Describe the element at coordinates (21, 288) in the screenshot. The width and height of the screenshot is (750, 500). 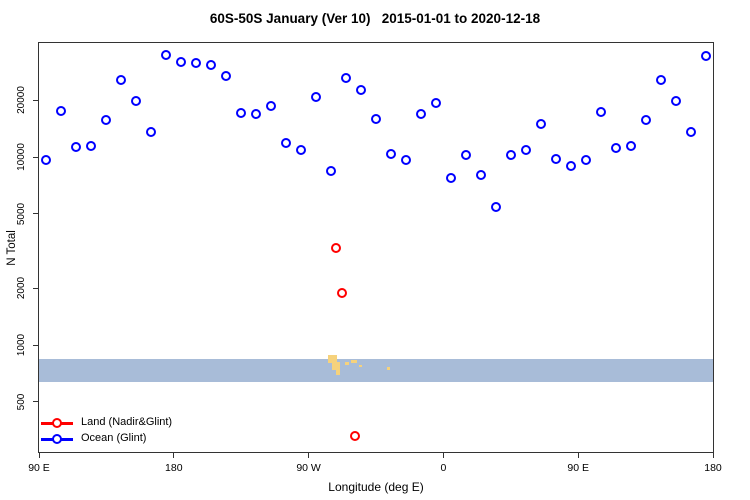
I see `y-tick-label: 2000` at that location.